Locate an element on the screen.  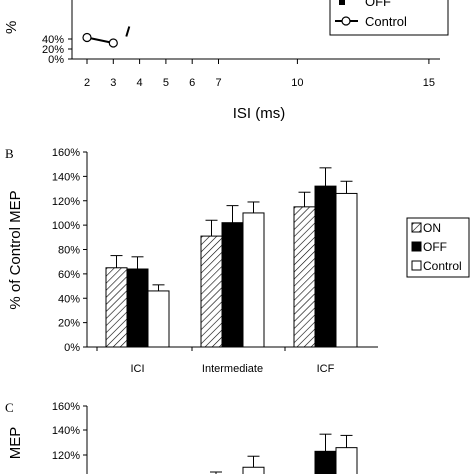
panel-c-y-tick-label: 120% is located at coordinates (66, 456).